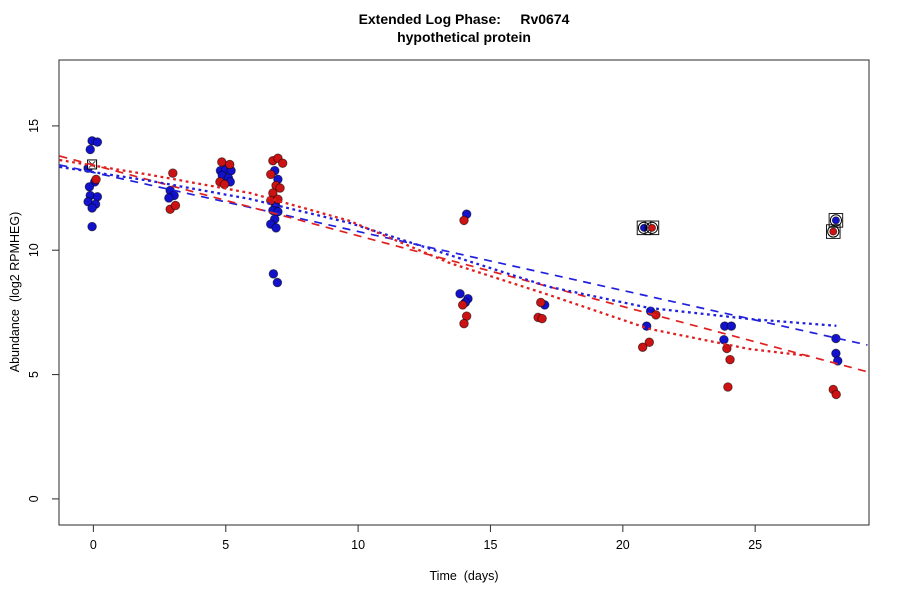  Describe the element at coordinates (464, 37) in the screenshot. I see `chart-title-line2: hypothetical protein` at that location.